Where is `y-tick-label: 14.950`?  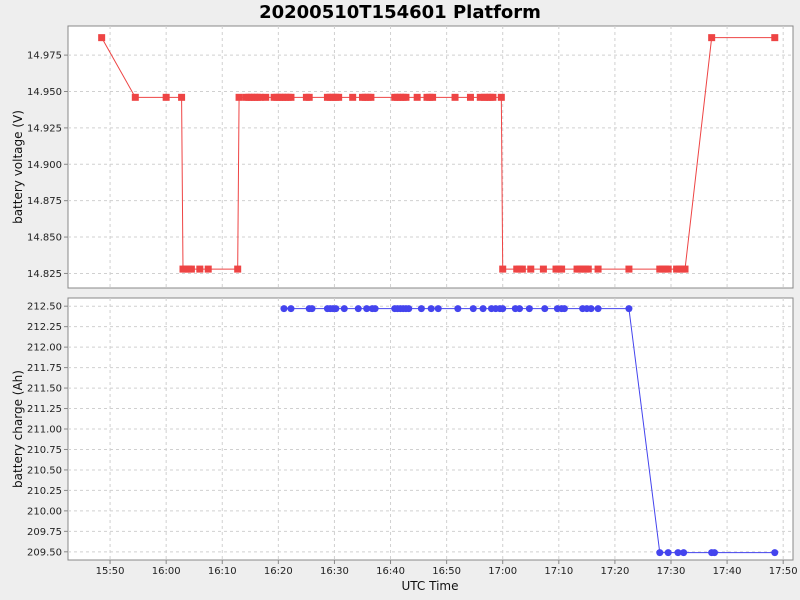 y-tick-label: 14.950 is located at coordinates (44, 92).